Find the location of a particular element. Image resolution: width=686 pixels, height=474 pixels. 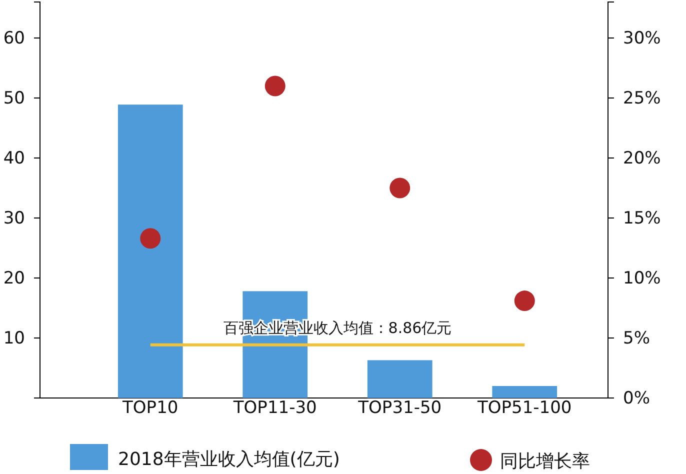

y2-tick-label: 30% is located at coordinates (642, 38).